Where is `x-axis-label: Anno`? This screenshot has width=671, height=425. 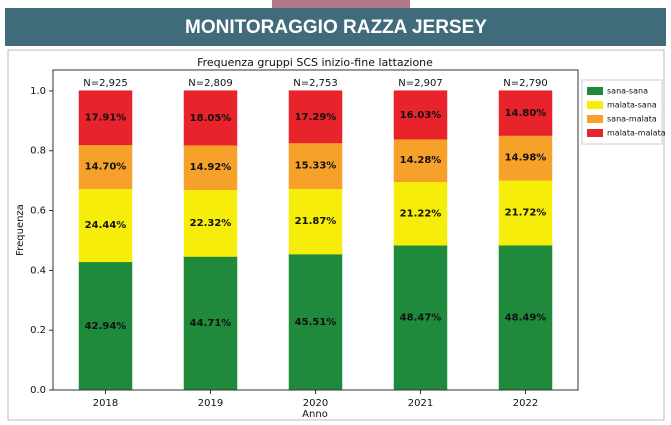
x-axis-label: Anno is located at coordinates (315, 414).